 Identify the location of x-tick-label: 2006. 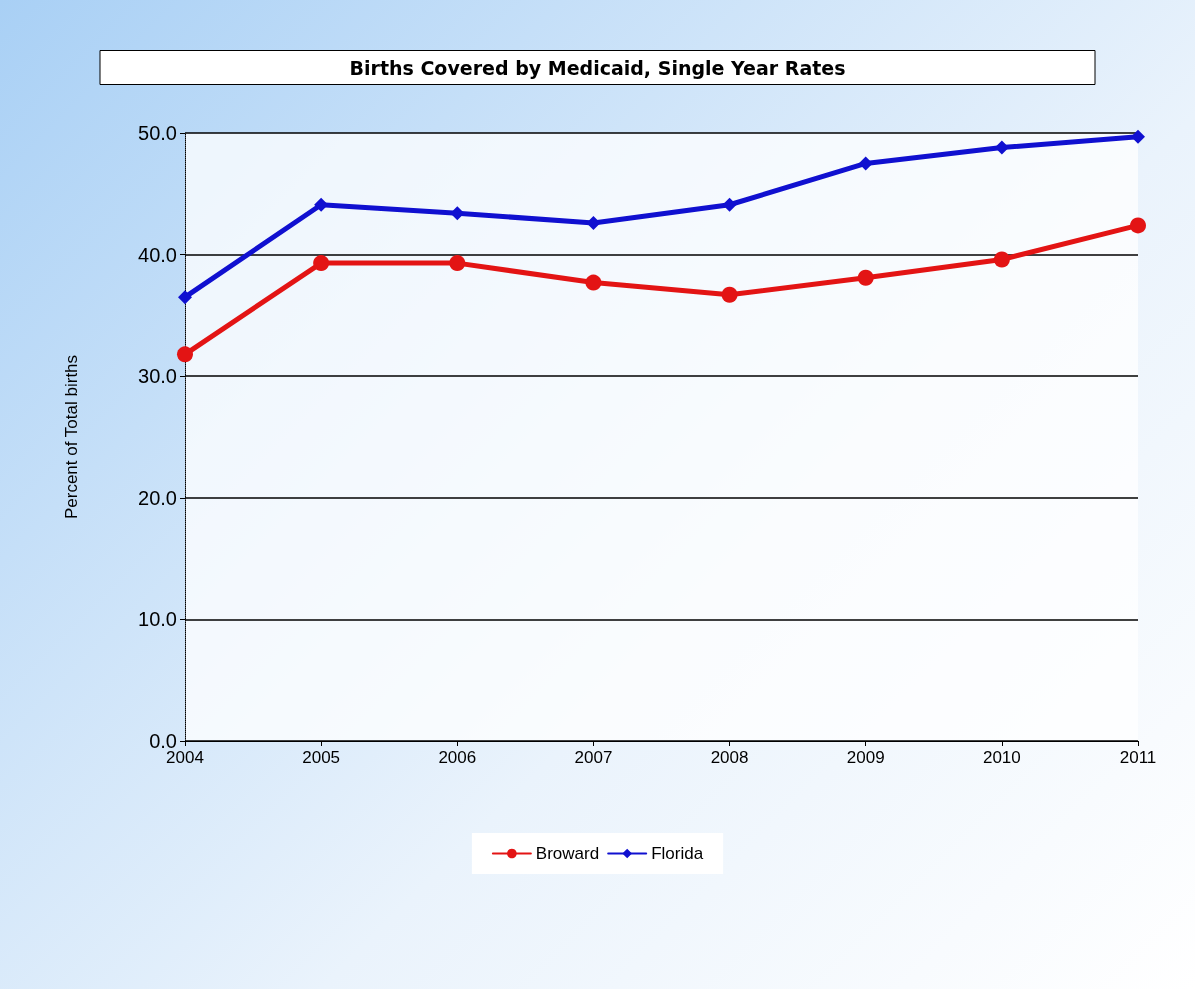
(457, 757).